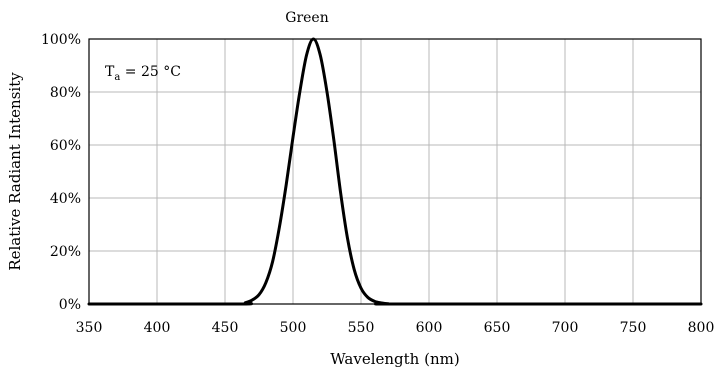 The image size is (719, 377). What do you see at coordinates (61, 40) in the screenshot?
I see `y-tick-label: 100%` at bounding box center [61, 40].